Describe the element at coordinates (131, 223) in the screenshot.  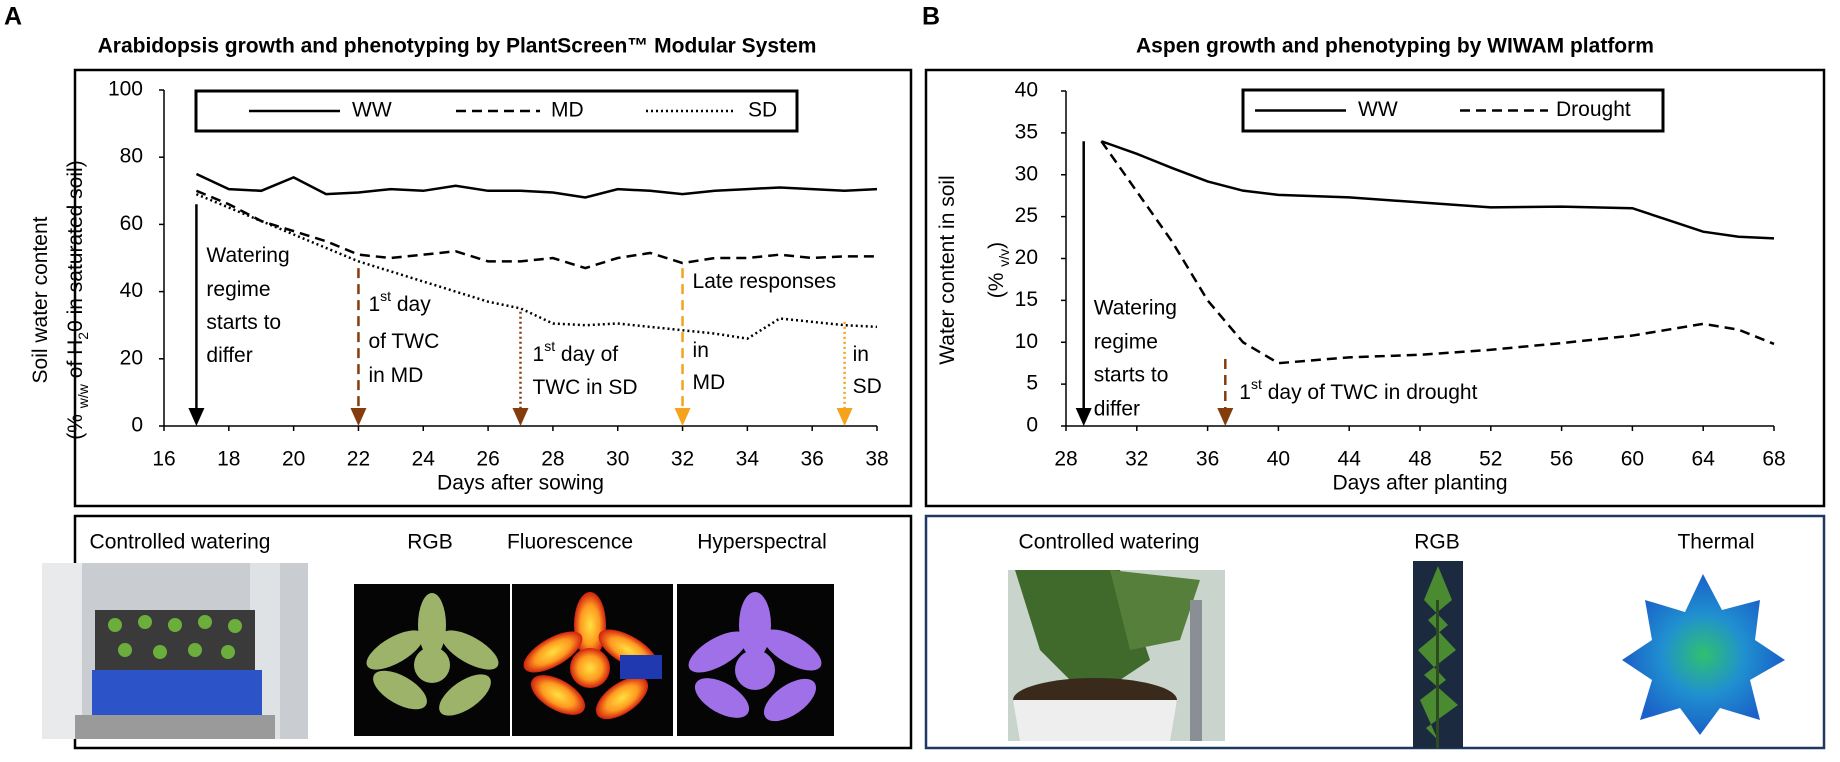
I see `y-tick-label: 60` at that location.